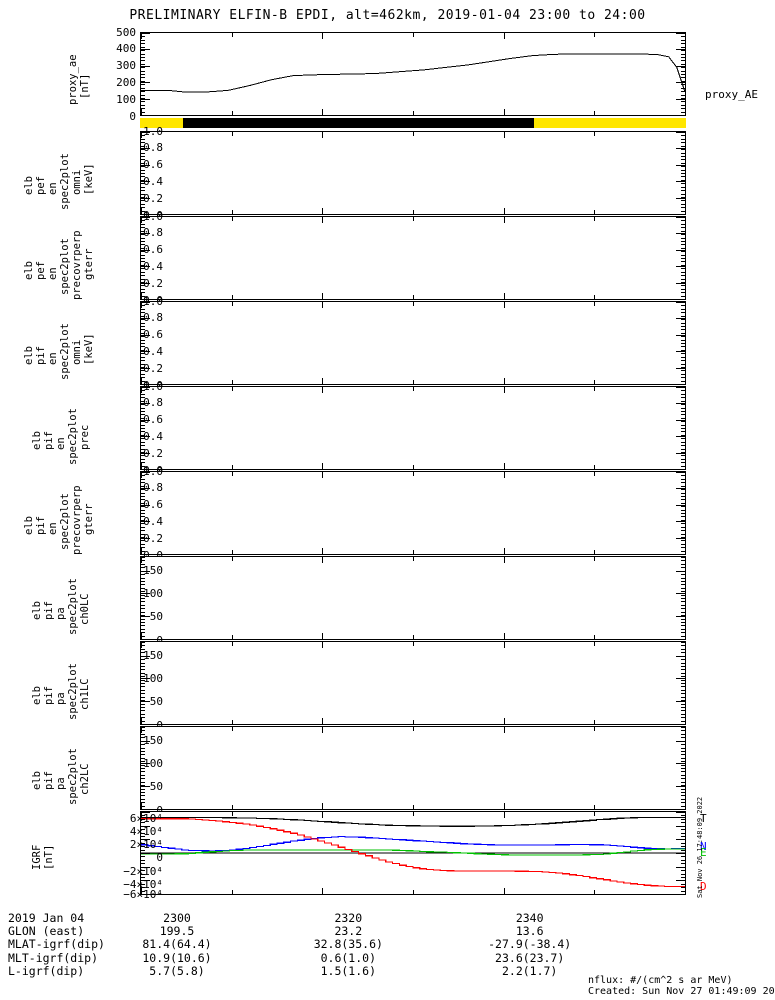 The width and height of the screenshot is (775, 1000). Describe the element at coordinates (413, 598) in the screenshot. I see `panel-pif-pa-ch0lc` at that location.